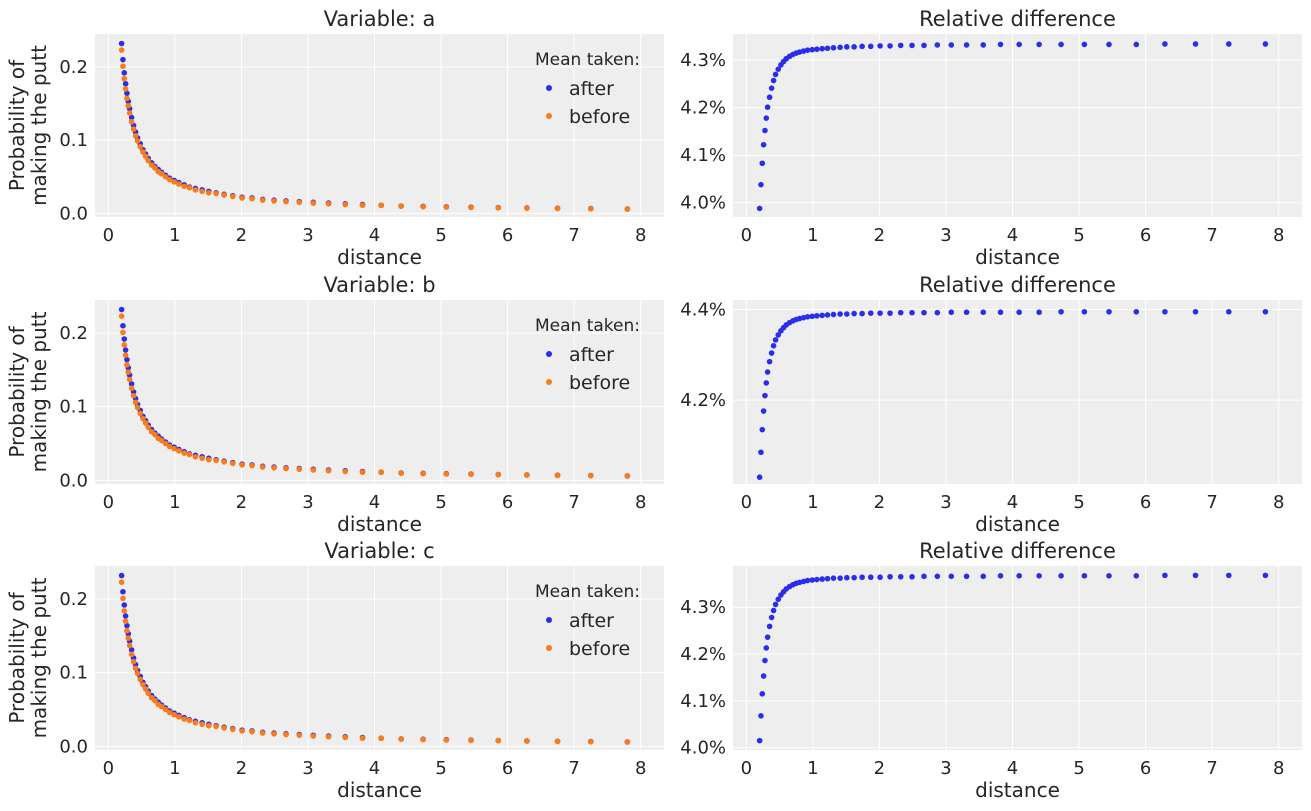 The height and width of the screenshot is (811, 1311). Describe the element at coordinates (307, 768) in the screenshot. I see `x-tick-label: 3` at that location.